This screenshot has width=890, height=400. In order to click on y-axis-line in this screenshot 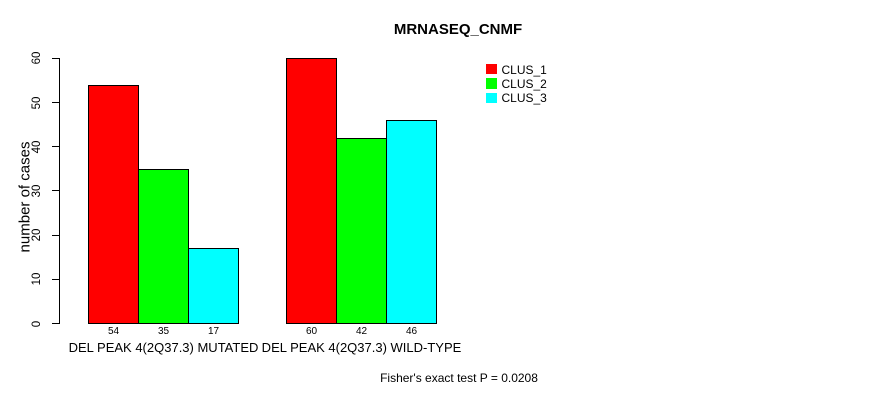, I will do `click(59, 191)`.